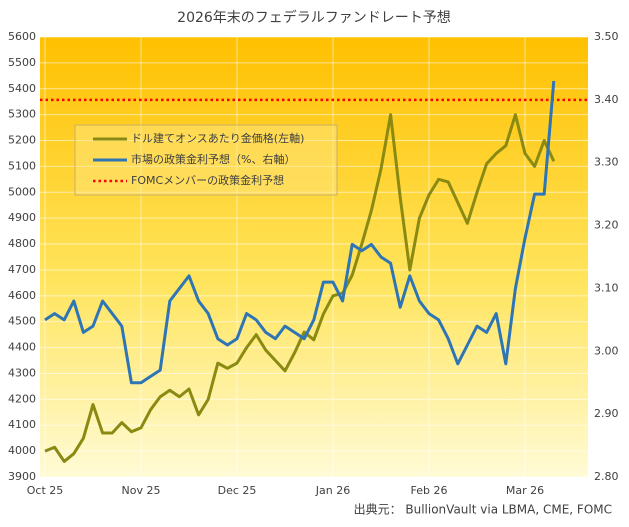  What do you see at coordinates (22, 398) in the screenshot?
I see `y-tick-label: 4200` at bounding box center [22, 398].